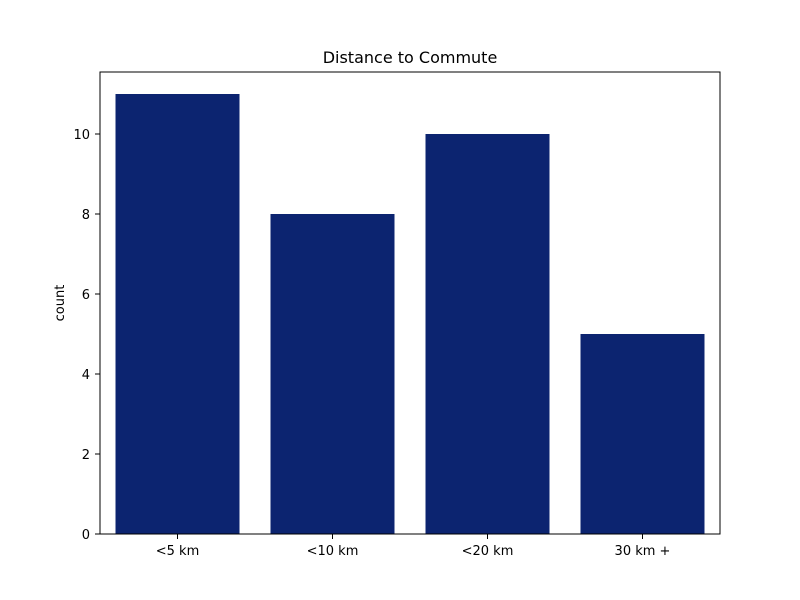 The image size is (800, 600). What do you see at coordinates (86, 375) in the screenshot?
I see `y-tick-label: 4` at bounding box center [86, 375].